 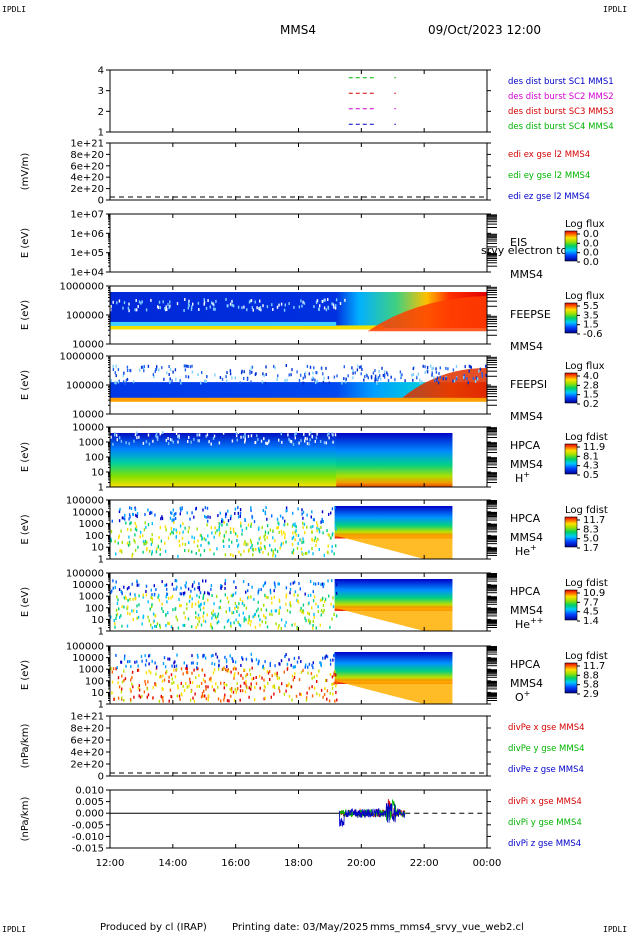 I want to click on y-tick-label: 1e+05, so click(x=87, y=253).